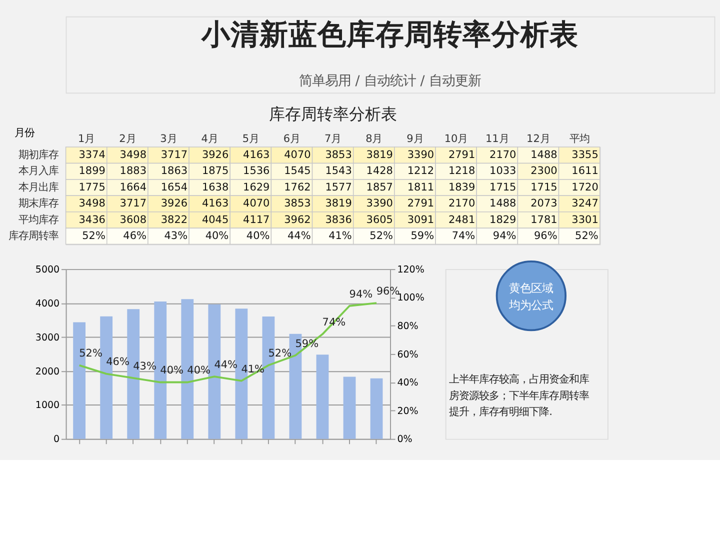 This screenshot has width=720, height=551. I want to click on data-label: 3822, so click(174, 220).